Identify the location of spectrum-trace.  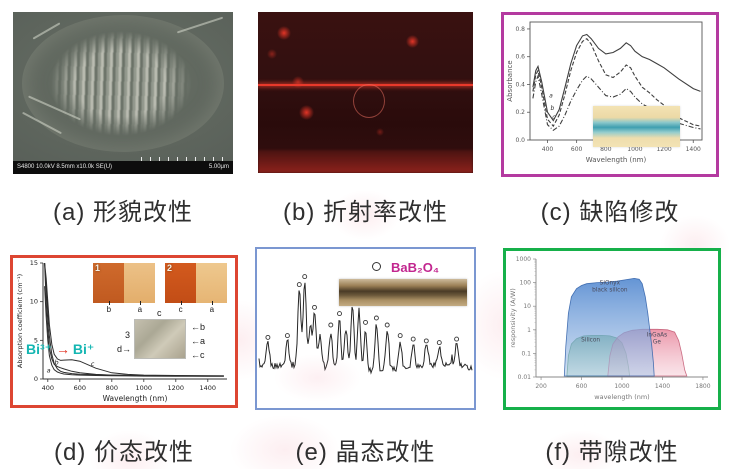
(365, 328).